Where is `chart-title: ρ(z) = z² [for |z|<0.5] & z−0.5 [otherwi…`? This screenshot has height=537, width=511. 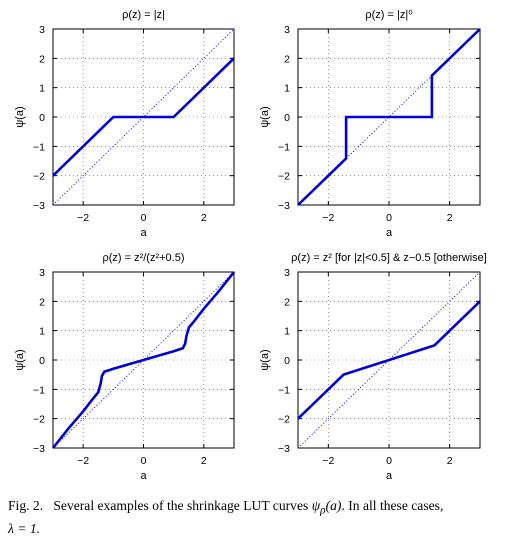
chart-title: ρ(z) = z² [for |z|<0.5] & z−0.5 [otherwi… is located at coordinates (389, 258).